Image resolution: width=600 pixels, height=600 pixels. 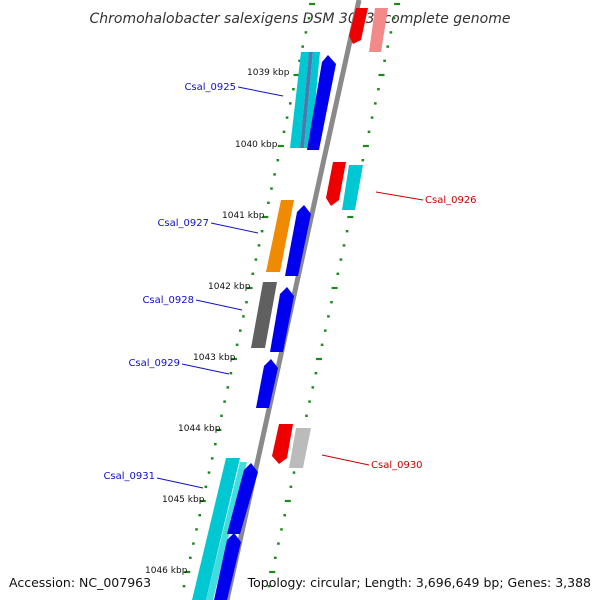 I want to click on kbp-label: 1040 kbp, so click(x=256, y=145).